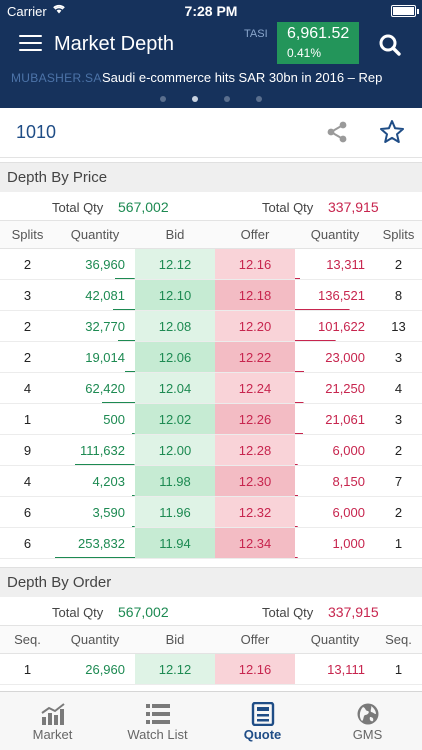  What do you see at coordinates (318, 33) in the screenshot?
I see `index-value: 6,961.52` at bounding box center [318, 33].